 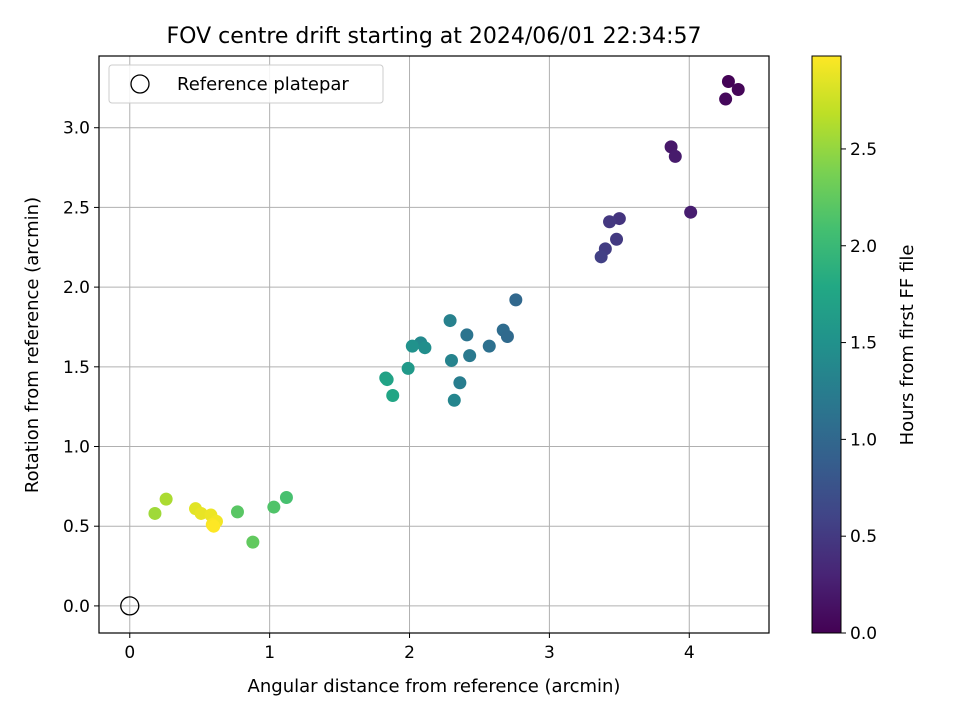 What do you see at coordinates (76, 368) in the screenshot?
I see `y-tick-label: 1.5` at bounding box center [76, 368].